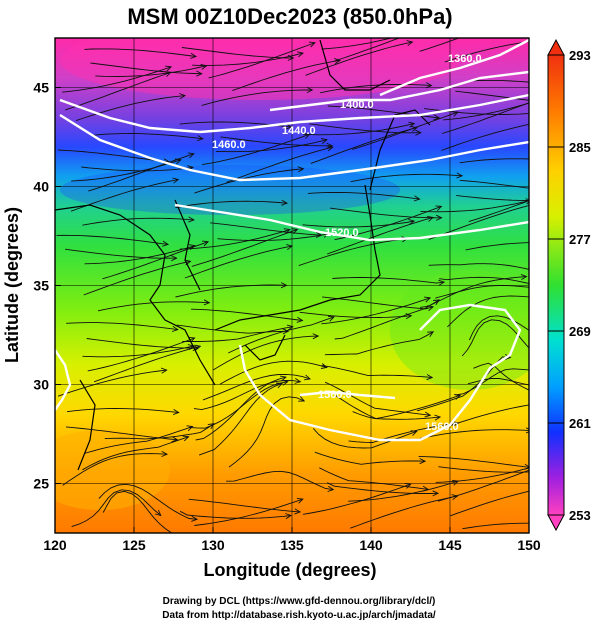  Describe the element at coordinates (580, 515) in the screenshot. I see `colorbar-tick-label: 253` at that location.